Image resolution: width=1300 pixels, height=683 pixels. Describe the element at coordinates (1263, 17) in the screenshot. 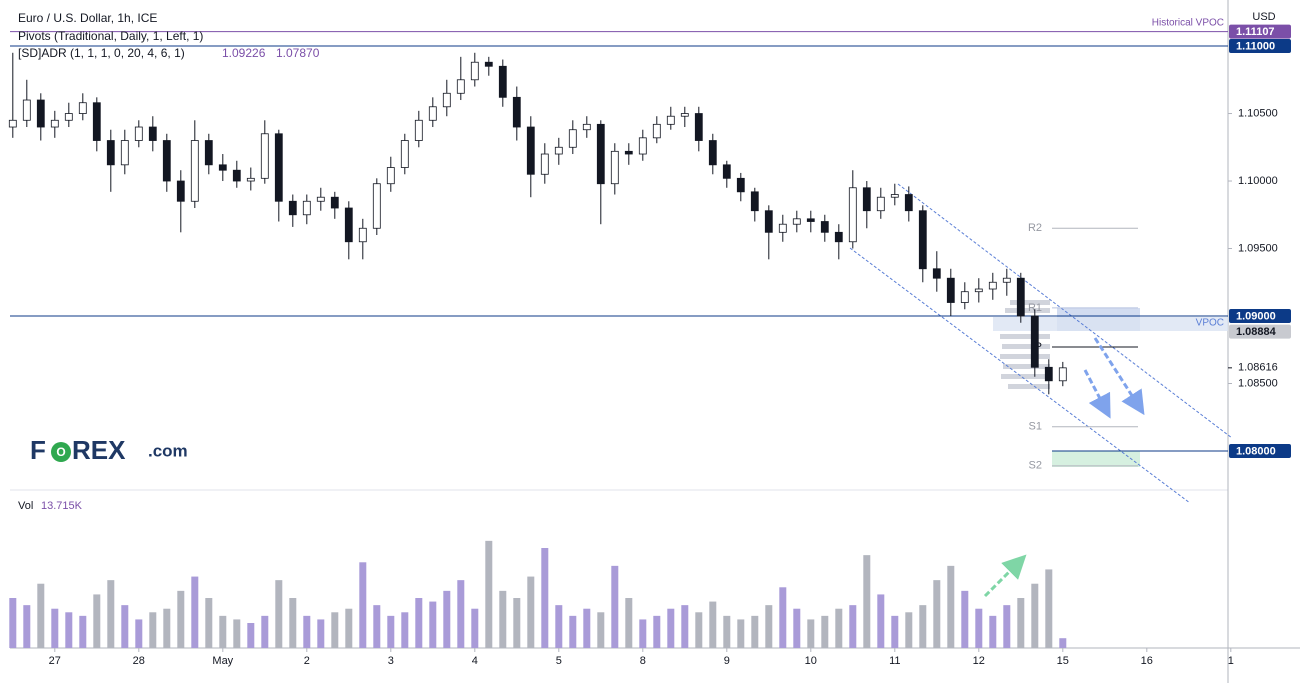

I see `currency-label: USD` at that location.